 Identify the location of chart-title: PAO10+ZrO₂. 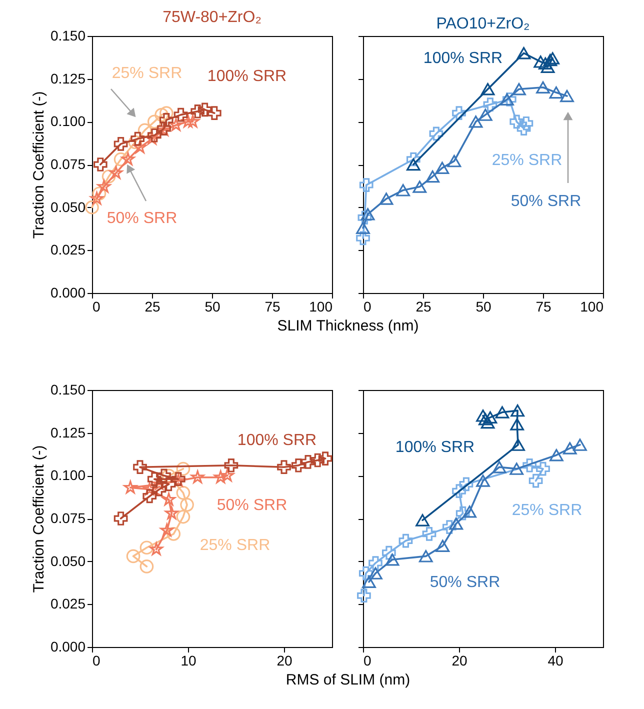
(483, 24).